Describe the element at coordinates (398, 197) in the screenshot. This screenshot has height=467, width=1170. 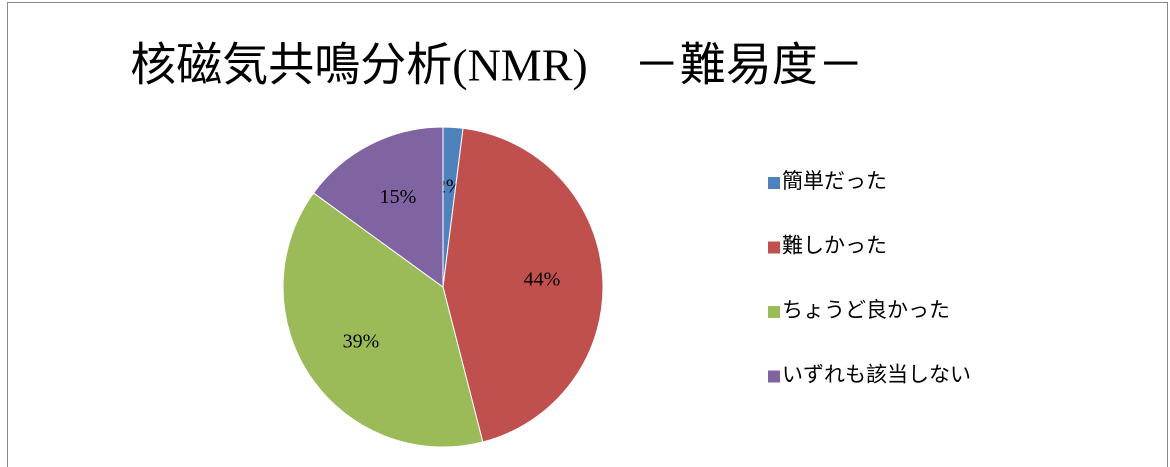
I see `data-label: 15%` at that location.